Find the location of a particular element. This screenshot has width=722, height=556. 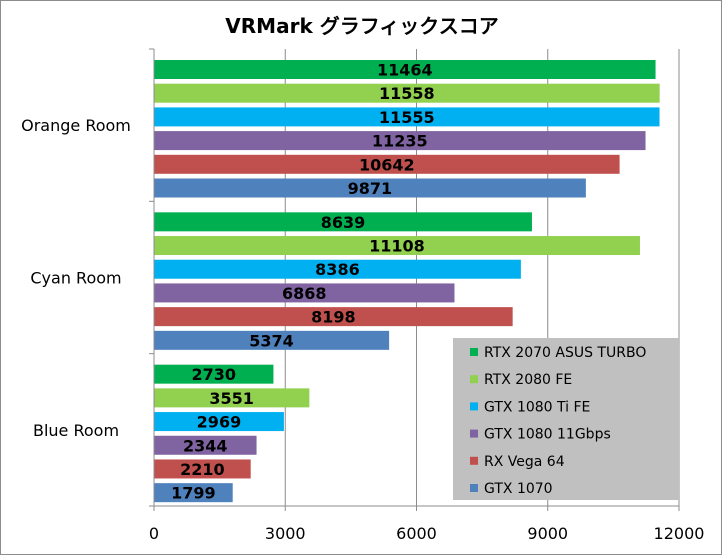

legend-label: RTX 2070 ASUS TURBO is located at coordinates (565, 353).